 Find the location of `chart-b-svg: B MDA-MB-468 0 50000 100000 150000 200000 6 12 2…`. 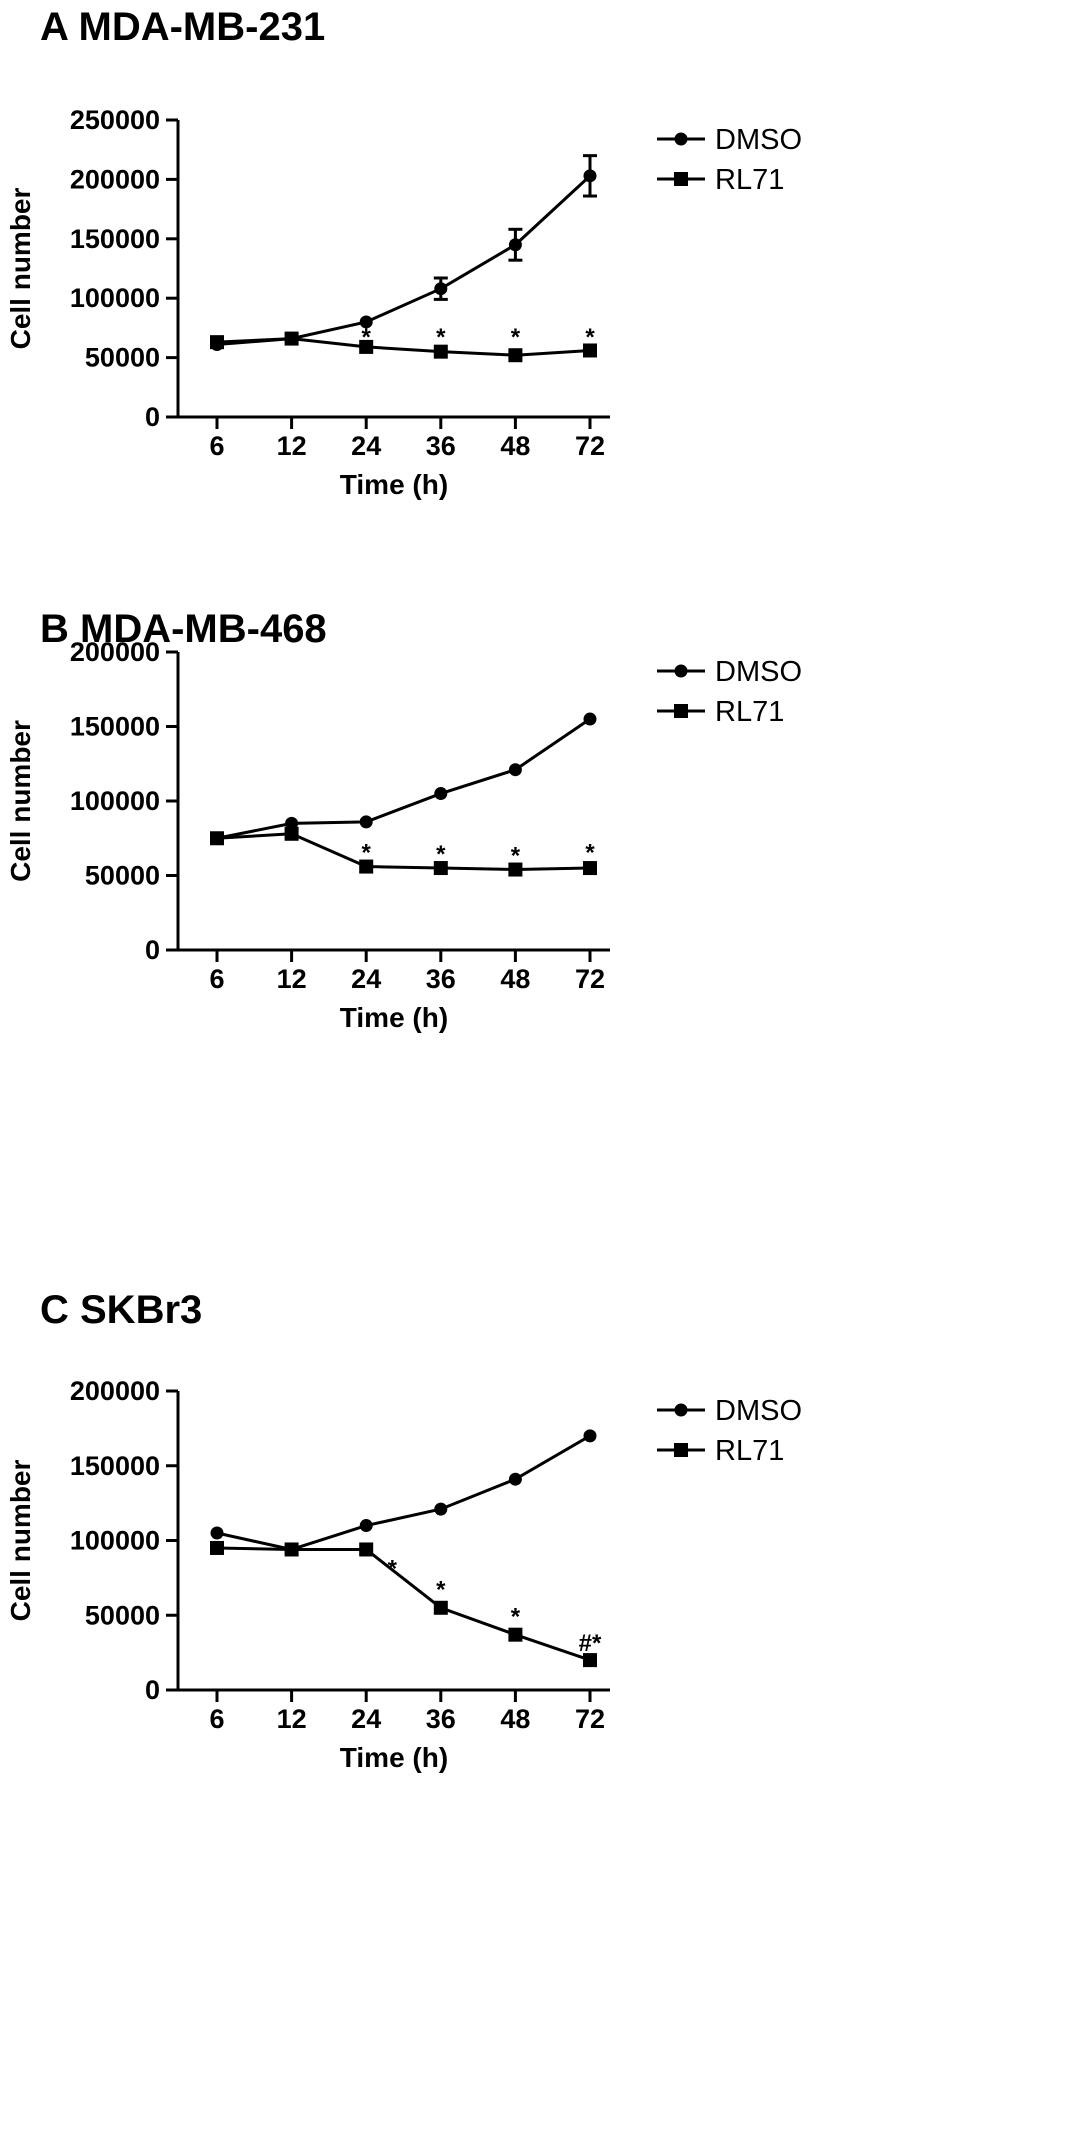

chart-b-svg: B MDA-MB-468 0 50000 100000 150000 200000 6 12 2… is located at coordinates (403, 820).